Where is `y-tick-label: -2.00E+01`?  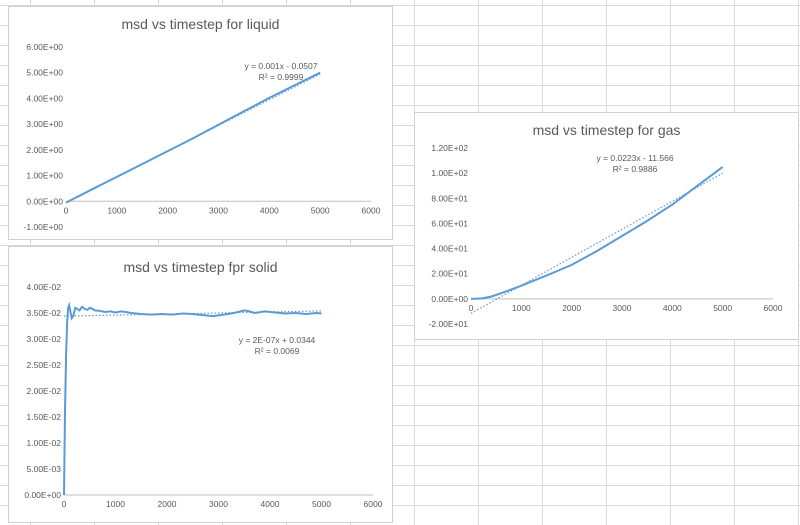 y-tick-label: -2.00E+01 is located at coordinates (449, 324).